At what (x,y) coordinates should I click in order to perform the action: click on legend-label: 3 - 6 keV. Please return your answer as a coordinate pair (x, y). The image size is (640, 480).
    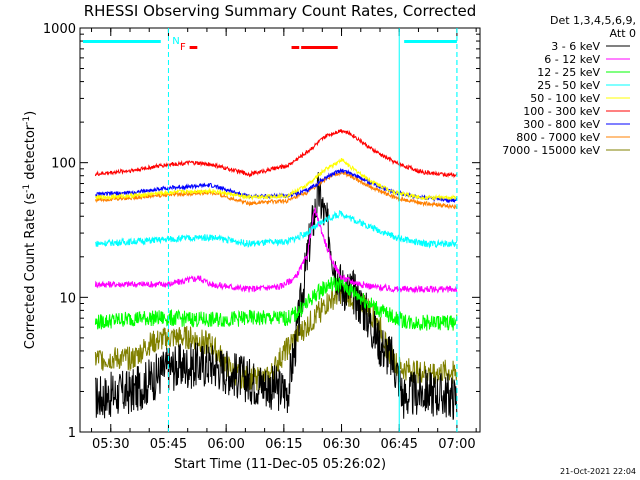
    Looking at the image, I should click on (575, 46).